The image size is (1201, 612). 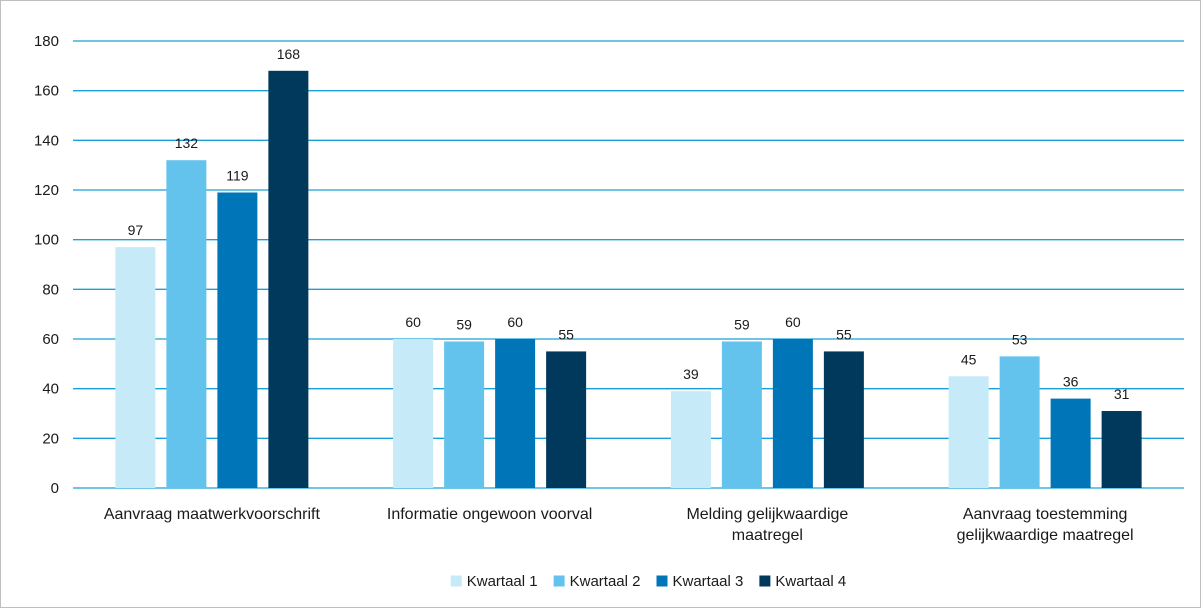 What do you see at coordinates (810, 581) in the screenshot?
I see `legend-label-4: Kwartaal 4` at bounding box center [810, 581].